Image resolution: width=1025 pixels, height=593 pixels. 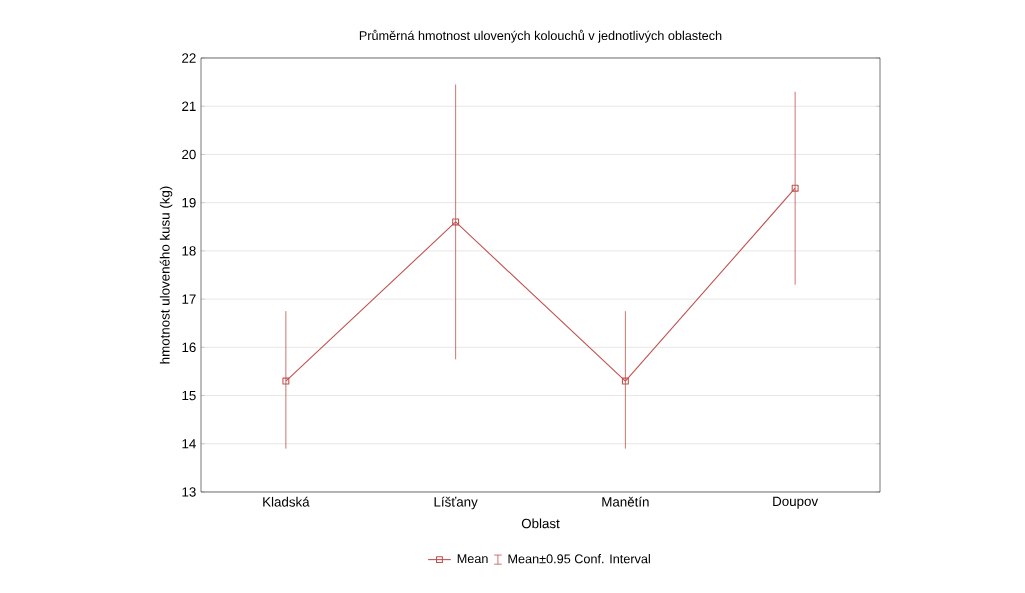 What do you see at coordinates (286, 501) in the screenshot?
I see `x-tick-label: Kladská` at bounding box center [286, 501].